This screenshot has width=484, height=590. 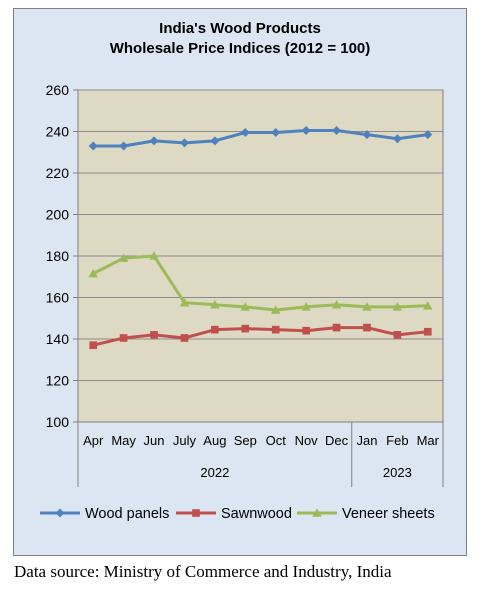 I want to click on x-tick-label: Jan, so click(x=366, y=440).